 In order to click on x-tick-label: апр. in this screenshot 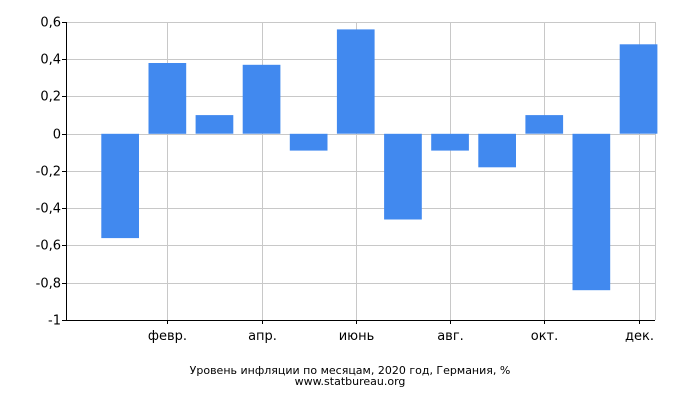, I will do `click(262, 336)`.